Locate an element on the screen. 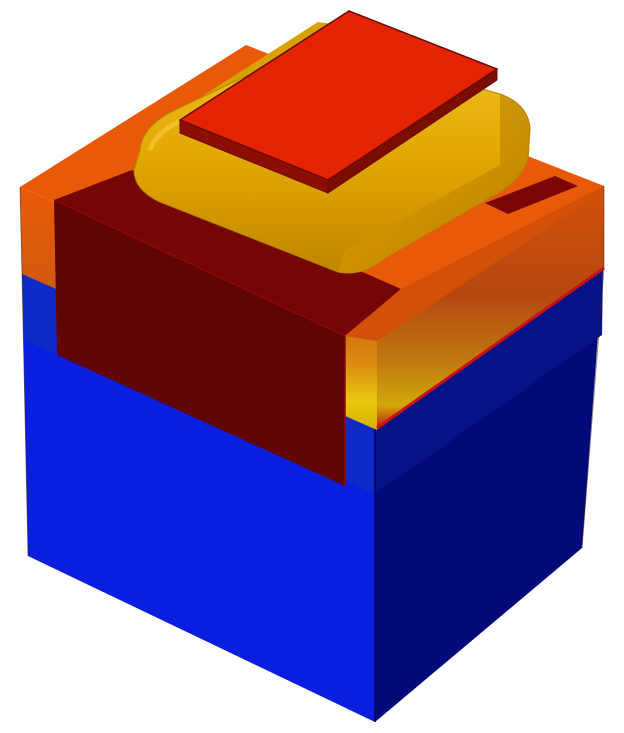 The height and width of the screenshot is (733, 624). substrate-top-band-side is located at coordinates (489, 381).